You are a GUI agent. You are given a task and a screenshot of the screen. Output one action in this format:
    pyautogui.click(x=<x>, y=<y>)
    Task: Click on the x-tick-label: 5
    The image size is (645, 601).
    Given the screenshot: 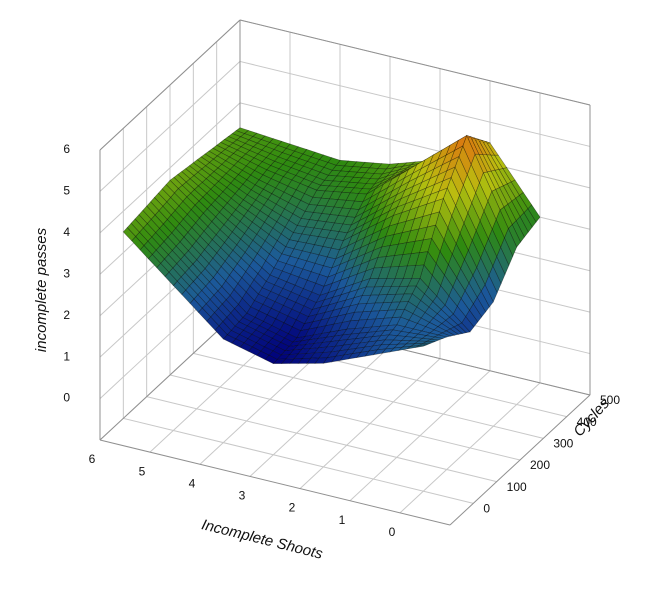 What is the action you would take?
    pyautogui.click(x=142, y=471)
    